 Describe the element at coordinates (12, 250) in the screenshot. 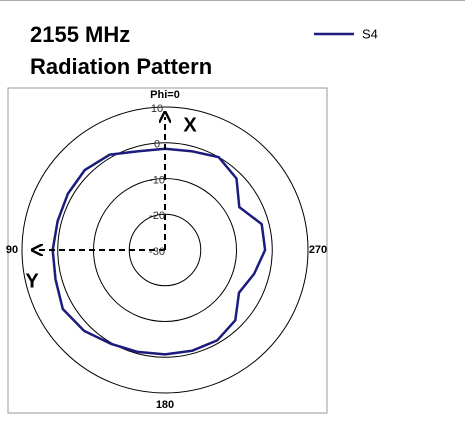

I see `angle-label: 90` at that location.